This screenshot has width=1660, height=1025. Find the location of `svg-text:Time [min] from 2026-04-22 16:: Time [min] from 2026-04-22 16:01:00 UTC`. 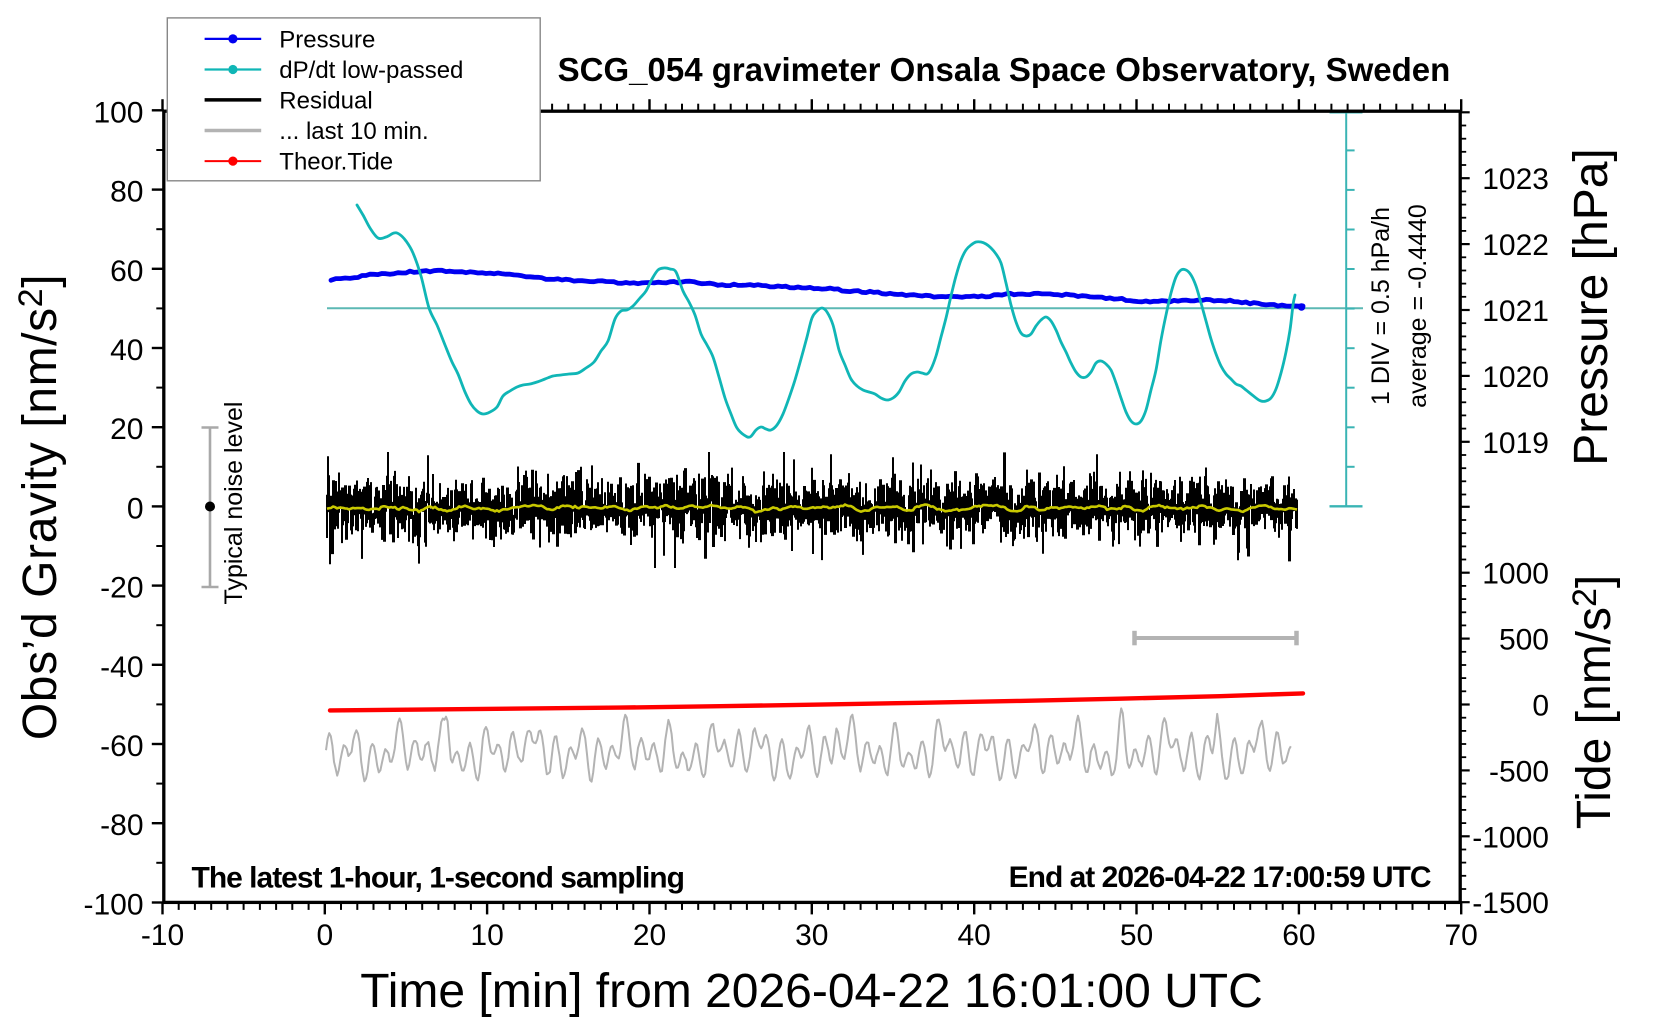

svg-text:Time [min] from 2026-04-22 16:: Time [min] from 2026-04-22 16:01:00 UTC is located at coordinates (811, 991).